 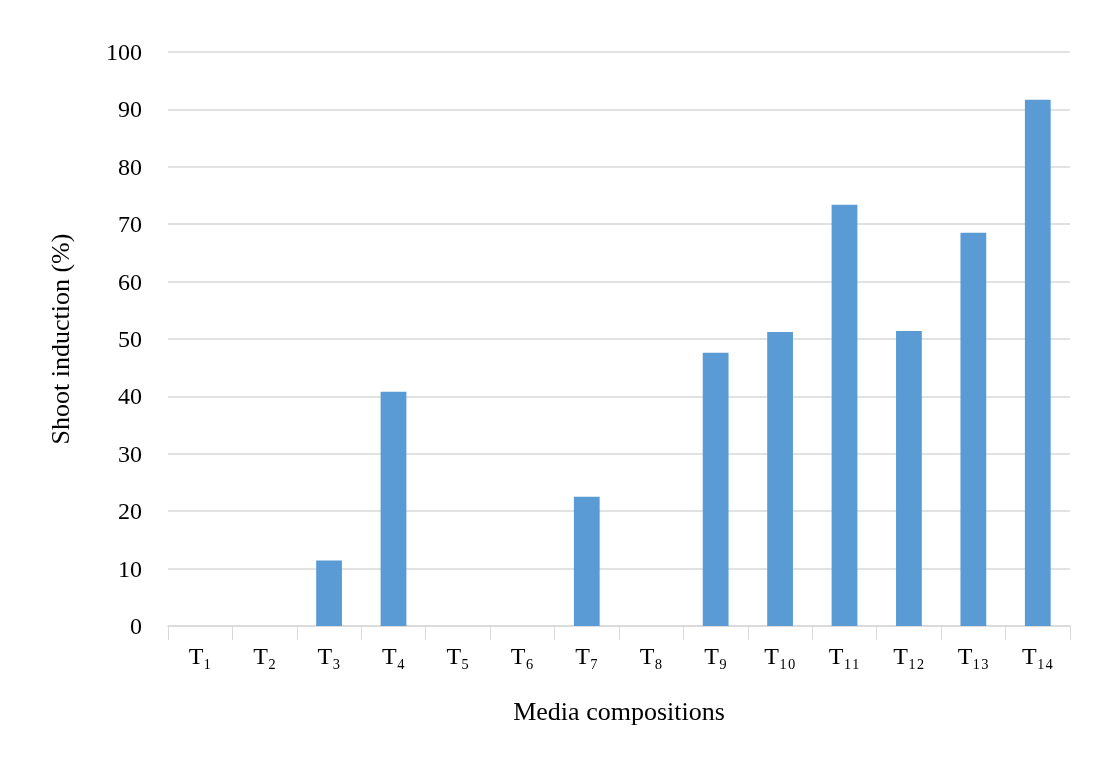 What do you see at coordinates (587, 656) in the screenshot?
I see `x-tick-label: T₇` at bounding box center [587, 656].